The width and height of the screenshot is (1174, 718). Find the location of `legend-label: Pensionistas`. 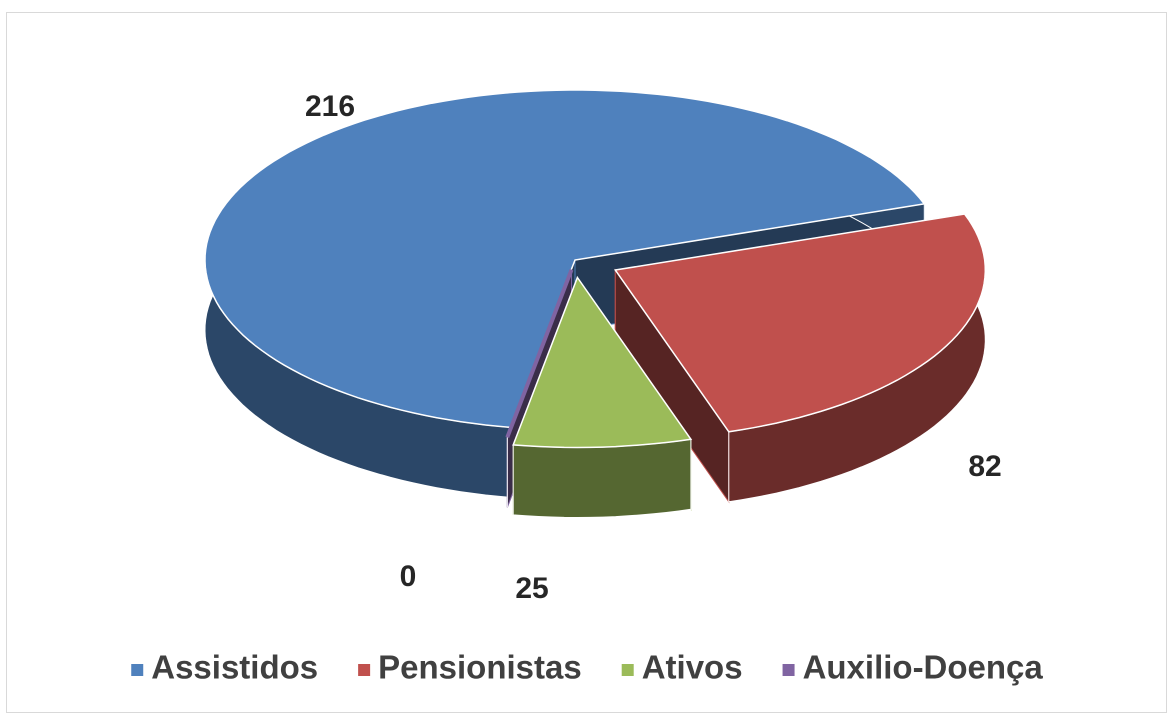

legend-label: Pensionistas is located at coordinates (480, 667).